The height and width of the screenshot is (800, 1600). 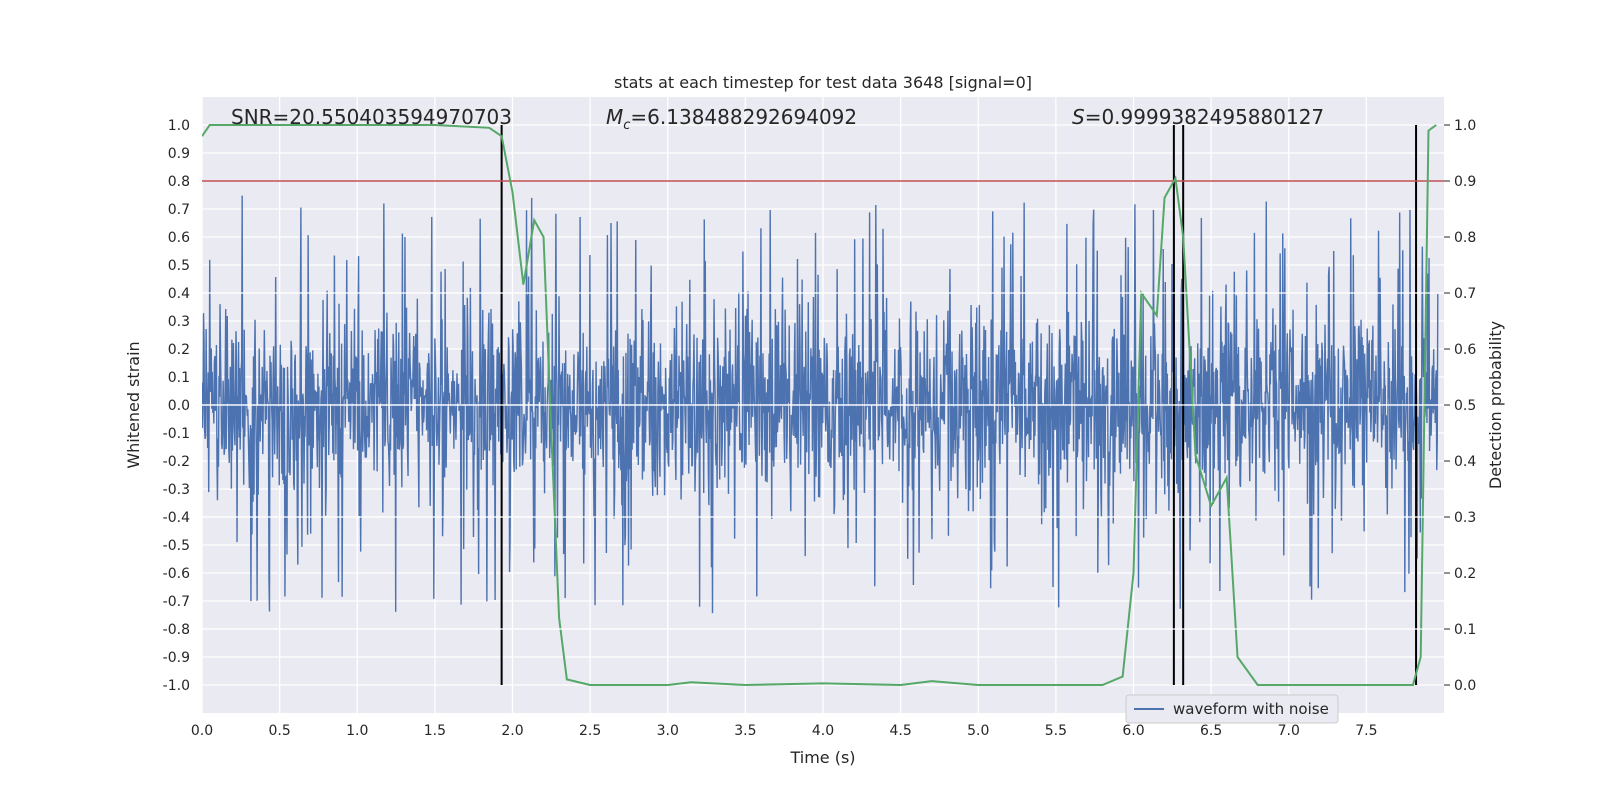 I want to click on x-tick-label: 7.5, so click(x=1366, y=731).